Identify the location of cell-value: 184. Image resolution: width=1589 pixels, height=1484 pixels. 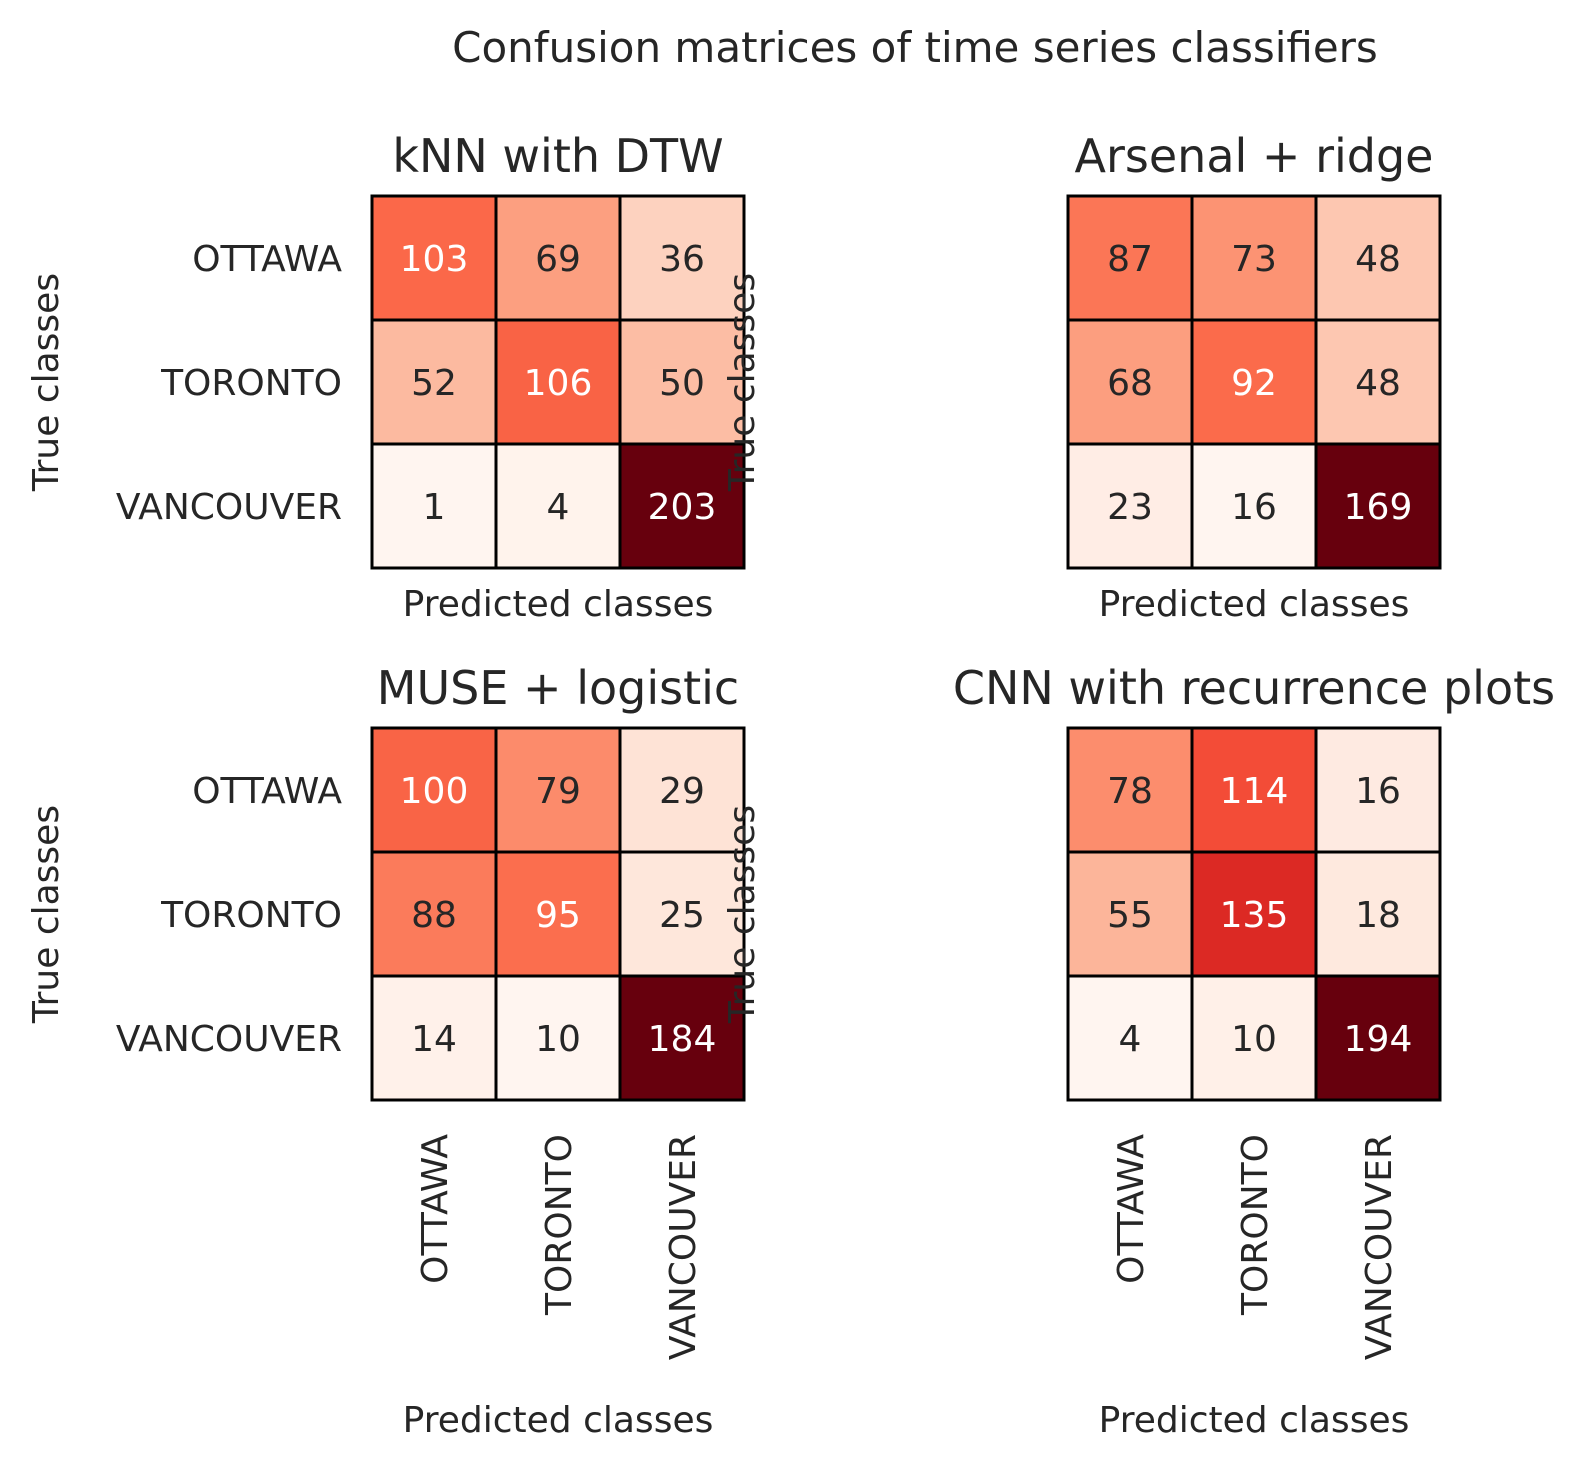
(682, 1039).